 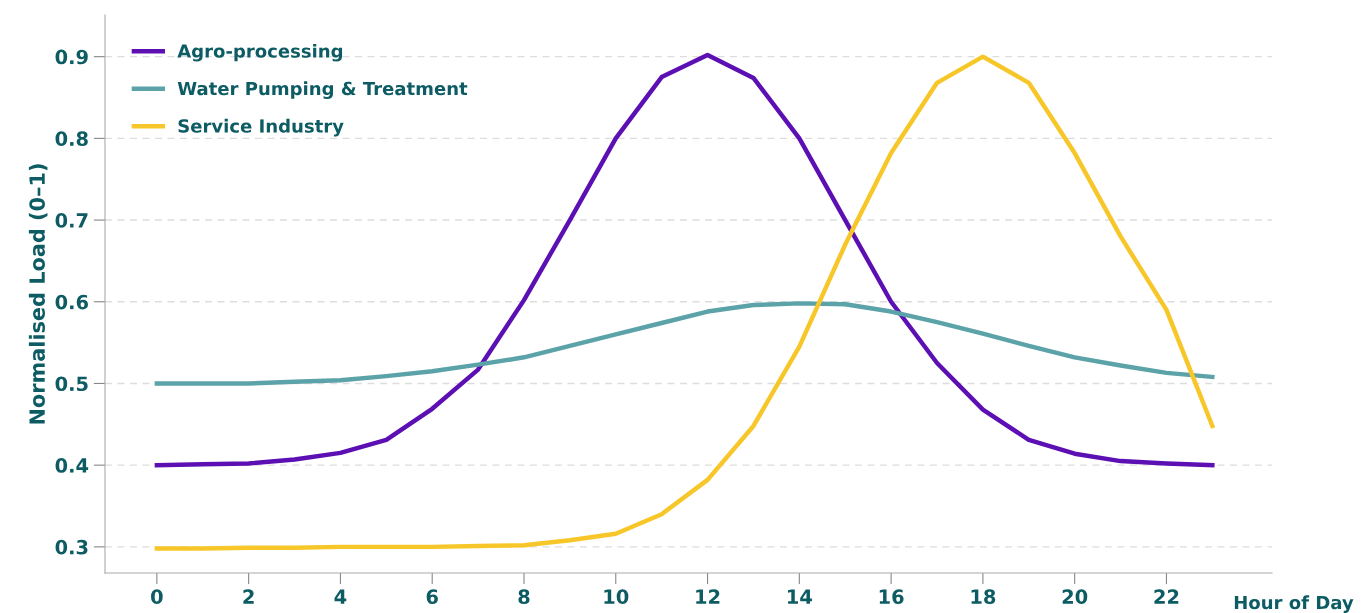 I want to click on x-tick-label: 22, so click(x=1166, y=596).